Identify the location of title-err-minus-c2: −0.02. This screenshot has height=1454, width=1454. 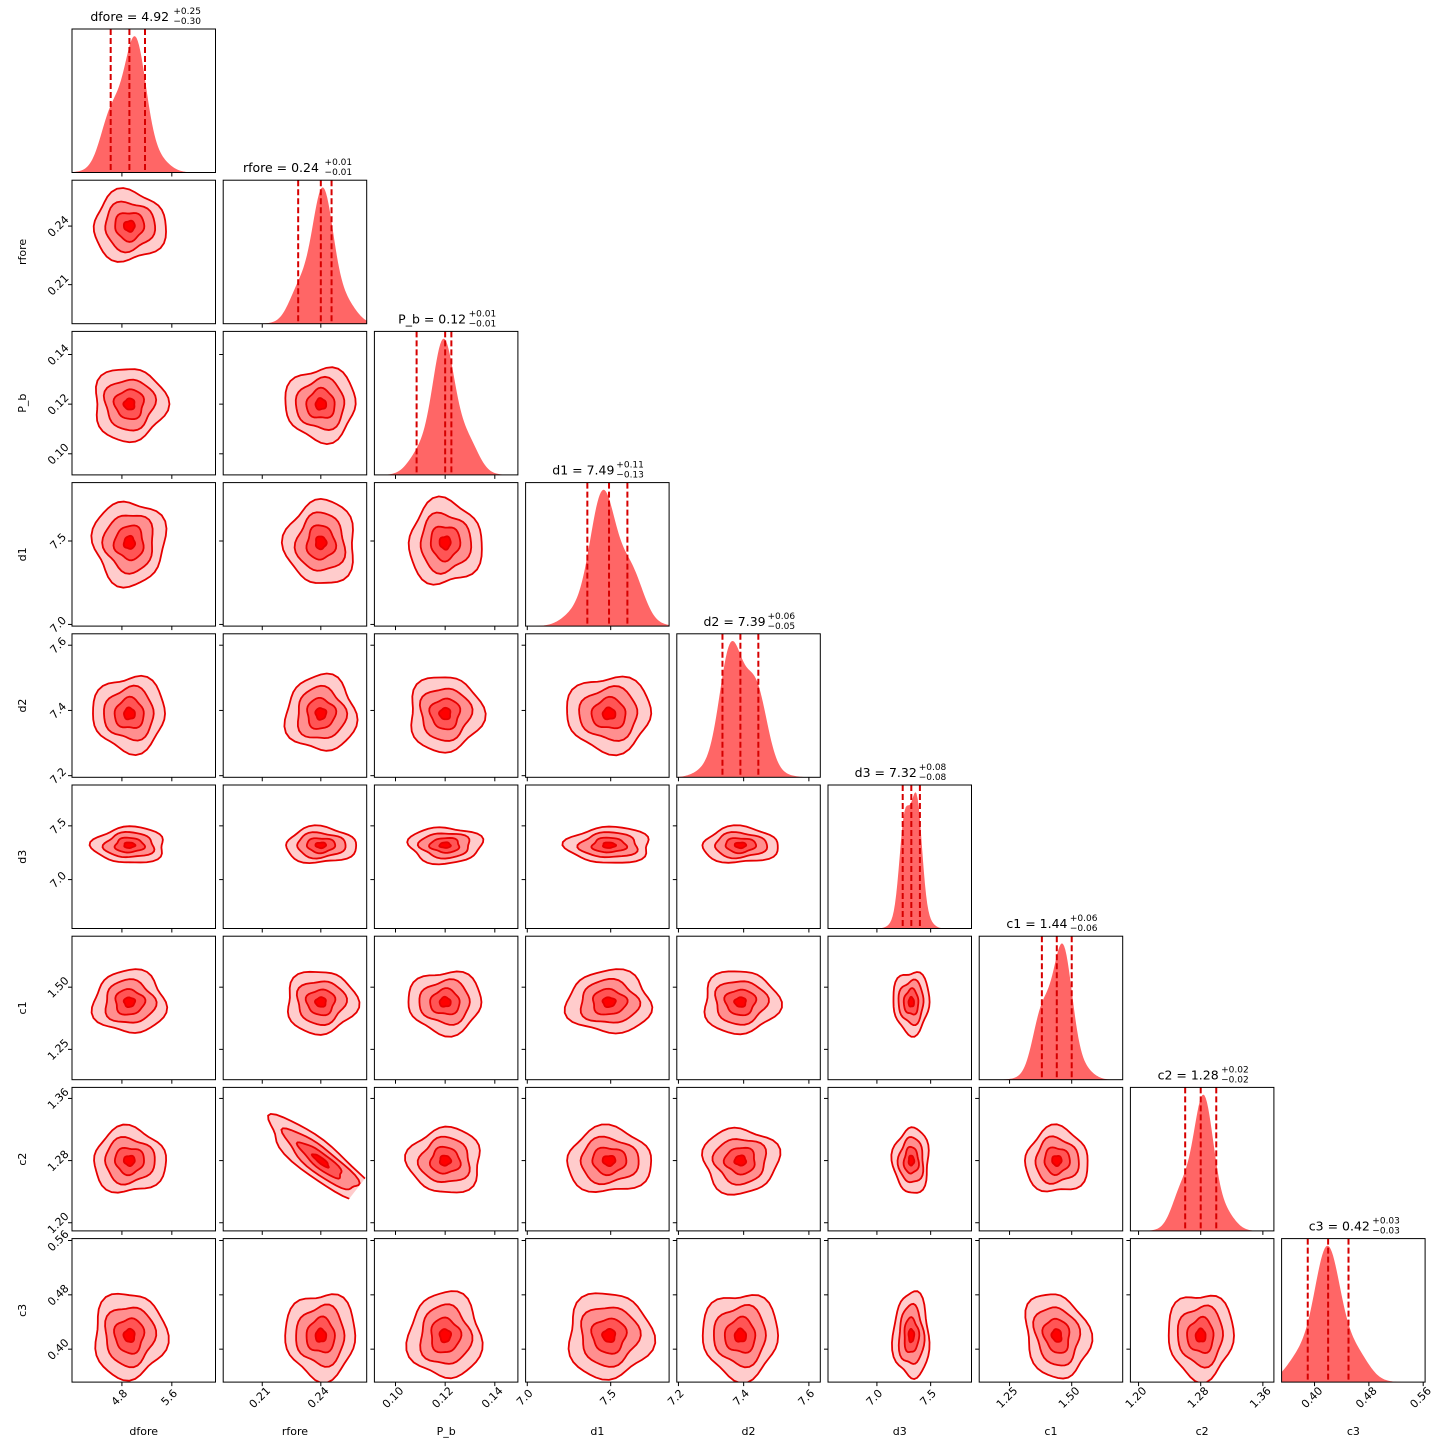
(1235, 1080).